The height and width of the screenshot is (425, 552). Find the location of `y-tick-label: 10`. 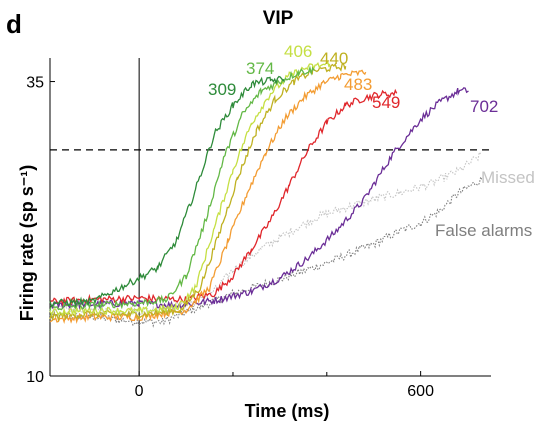

y-tick-label: 10 is located at coordinates (35, 377).